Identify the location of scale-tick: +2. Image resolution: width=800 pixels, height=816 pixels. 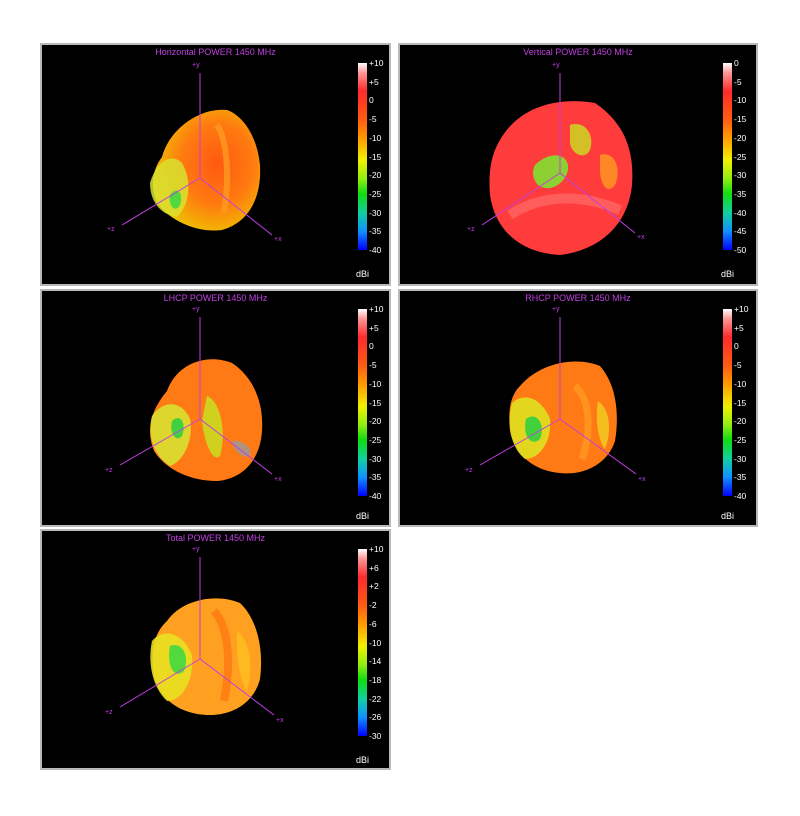
(374, 586).